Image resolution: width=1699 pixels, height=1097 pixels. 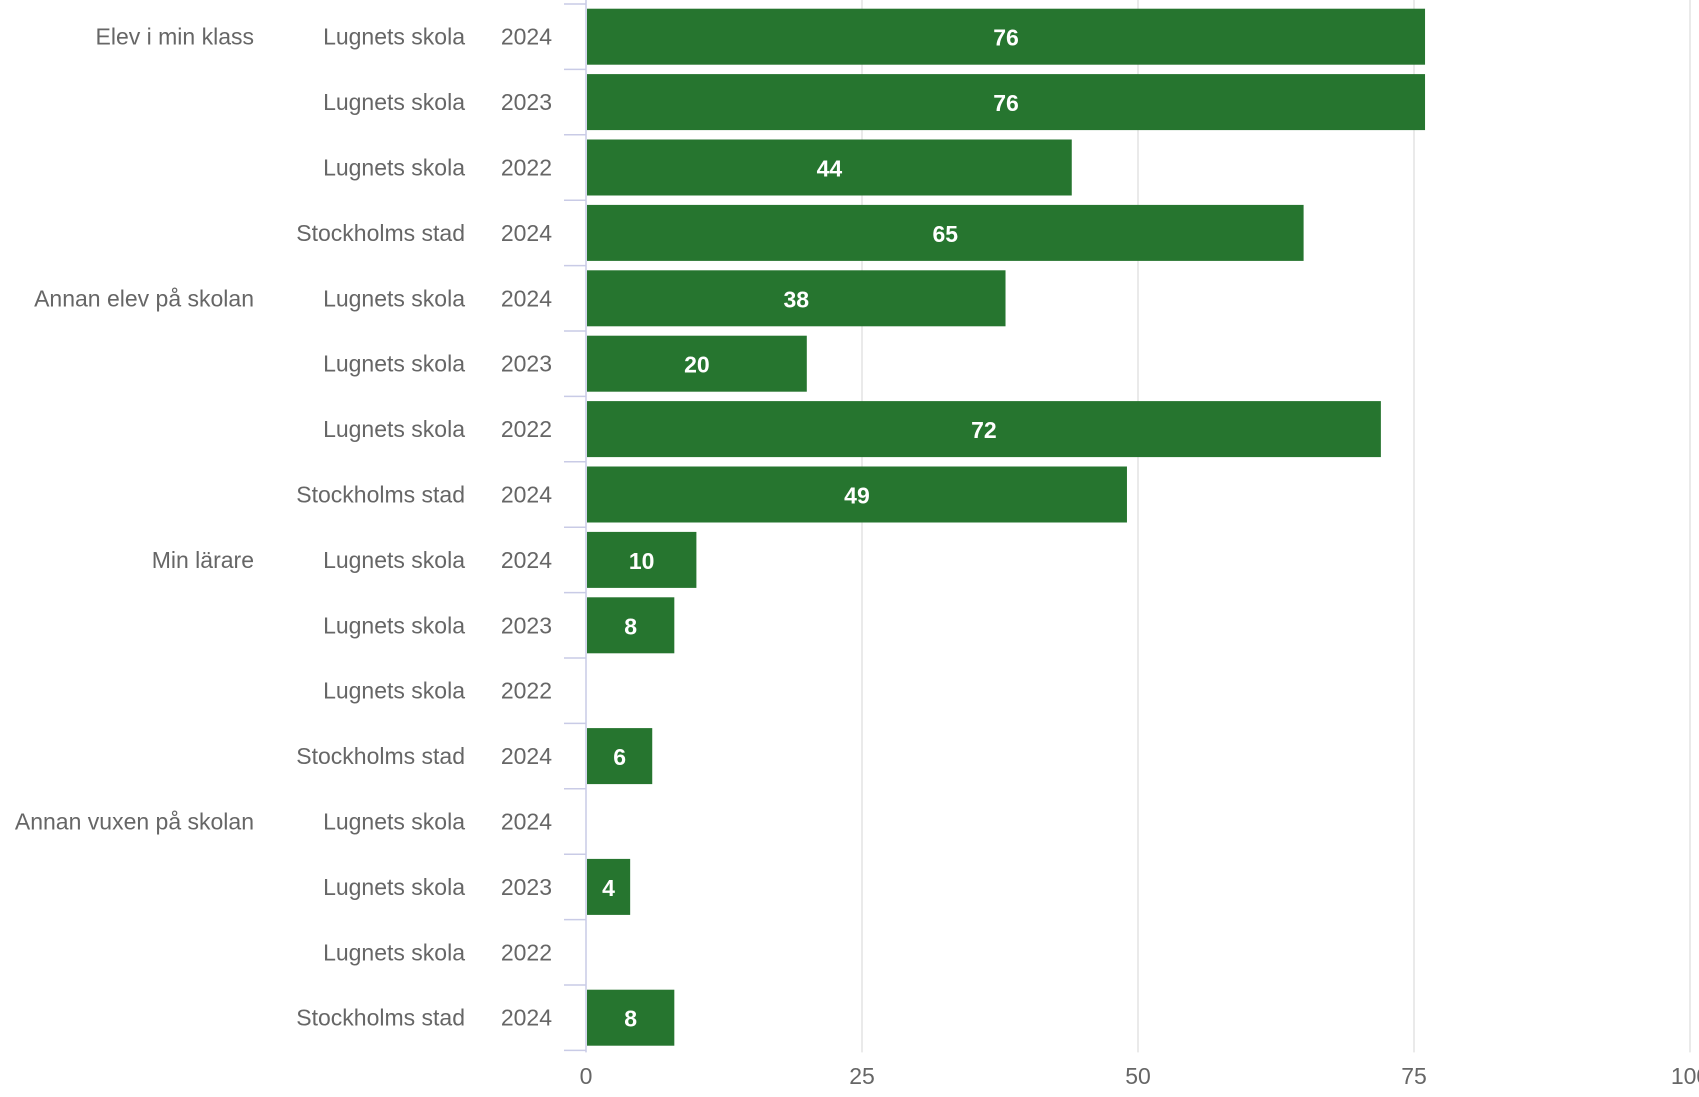 I want to click on bar-value-label: 4, so click(x=608, y=888).